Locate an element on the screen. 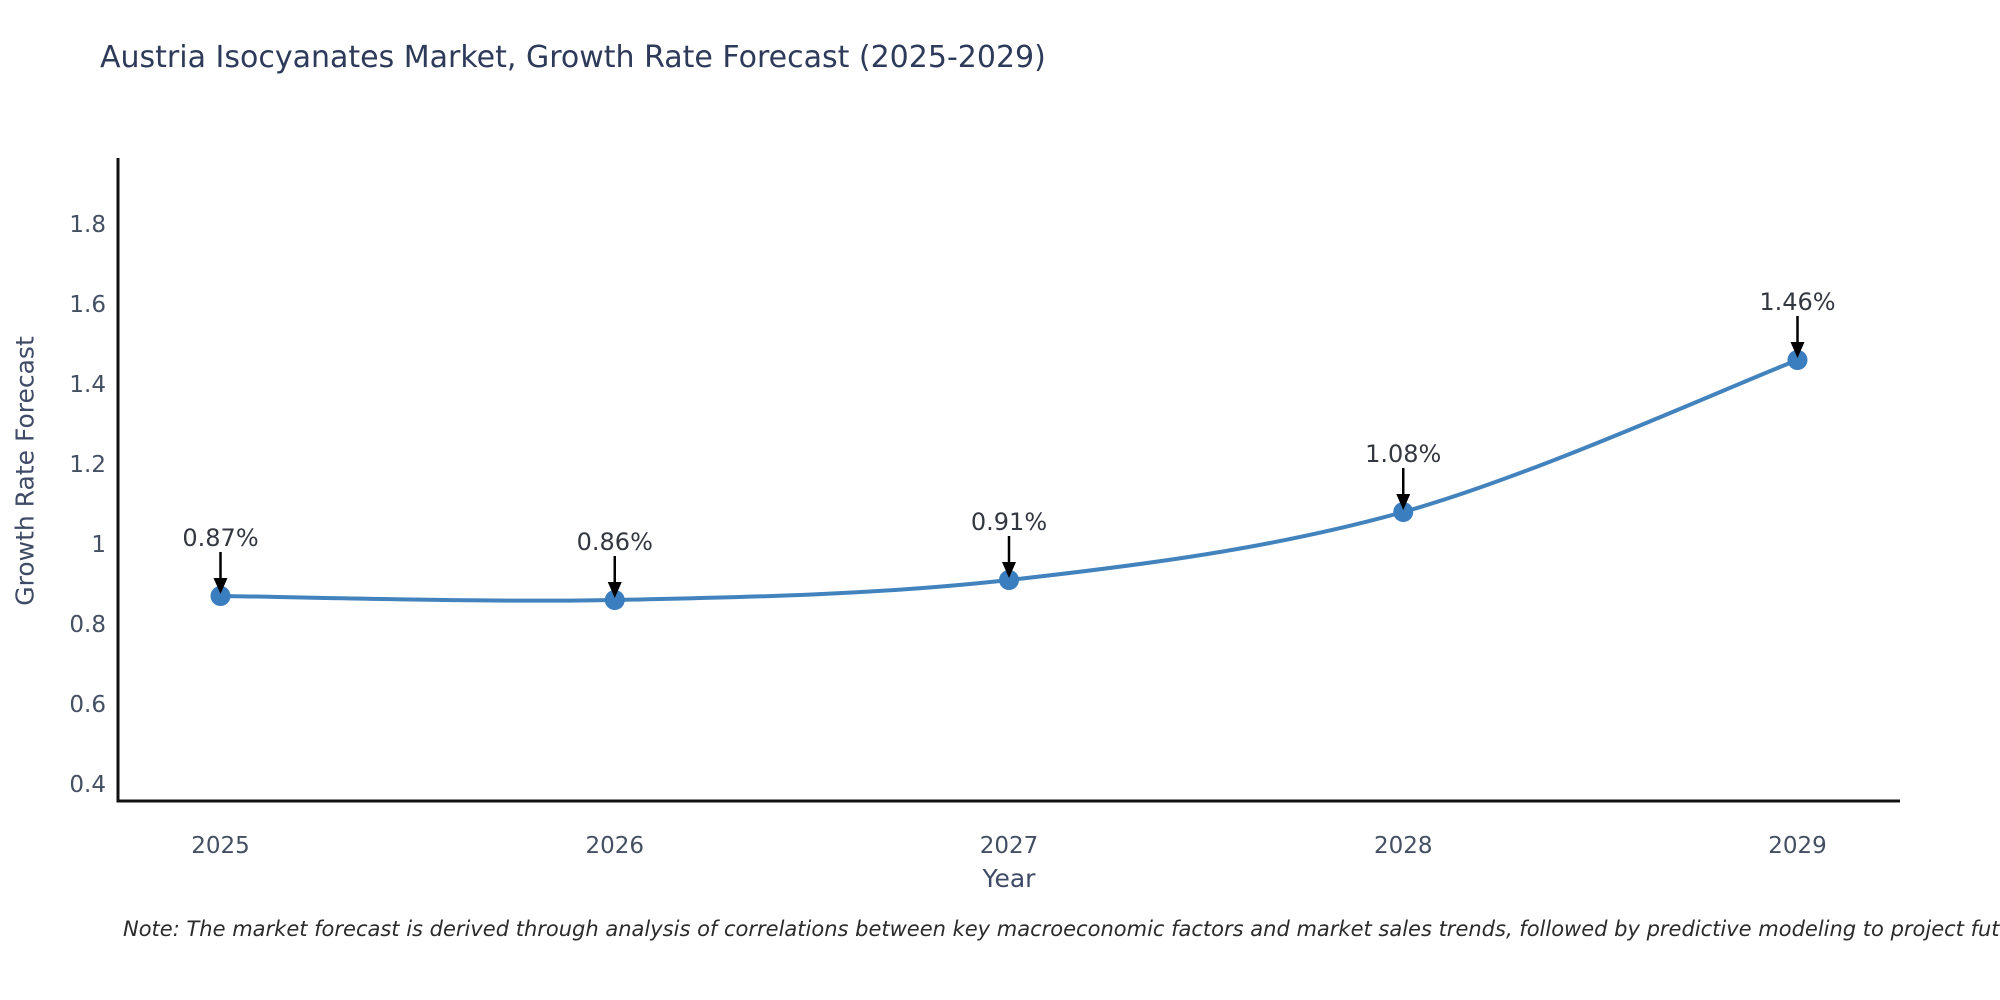  y-tick-label: 0.8 is located at coordinates (87, 625).